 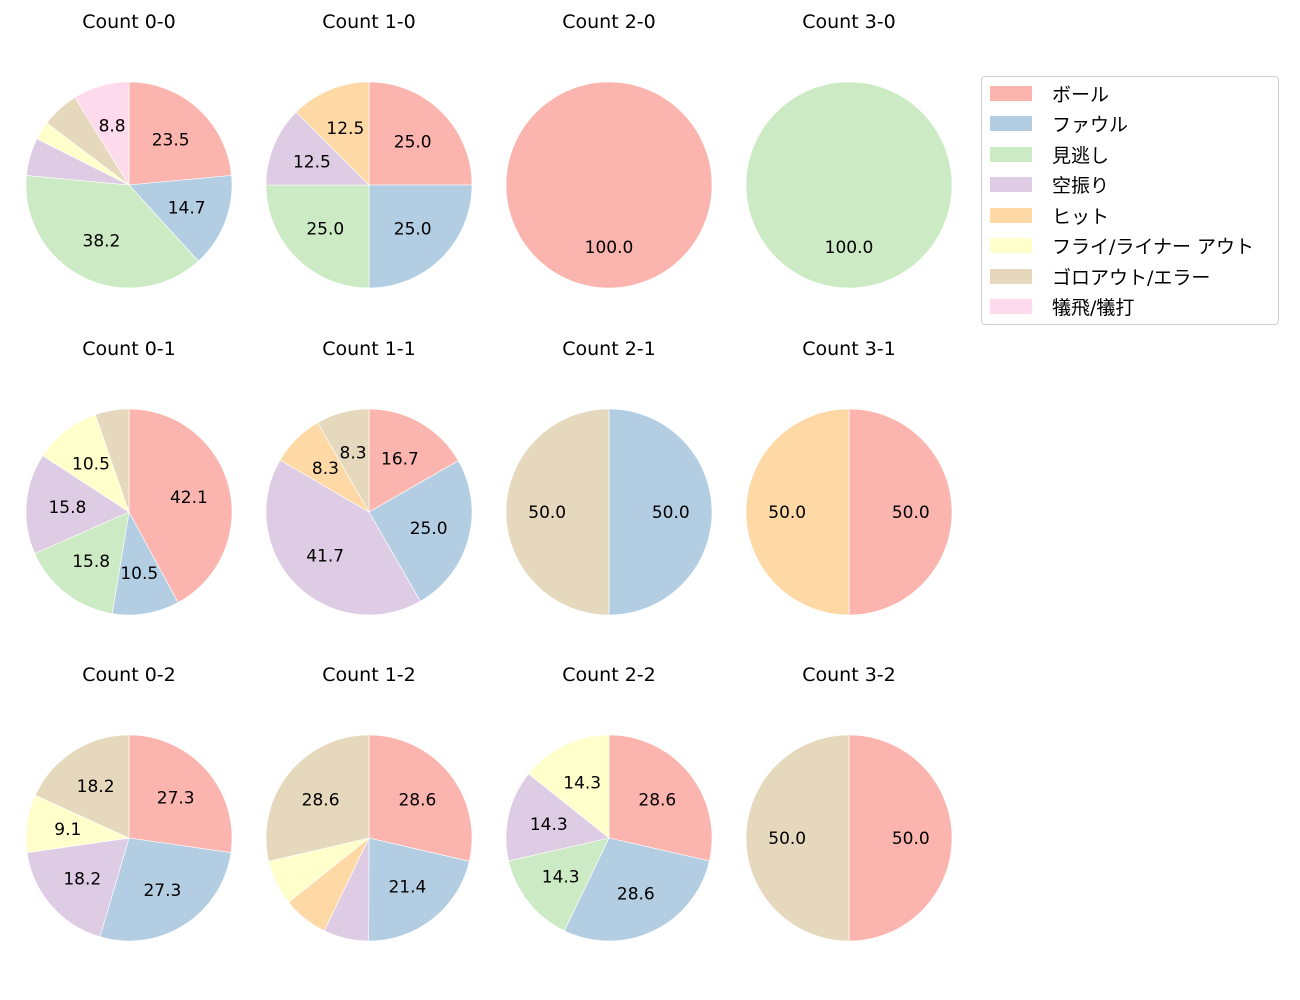 I want to click on pie-title: Count 1-2, so click(x=369, y=675).